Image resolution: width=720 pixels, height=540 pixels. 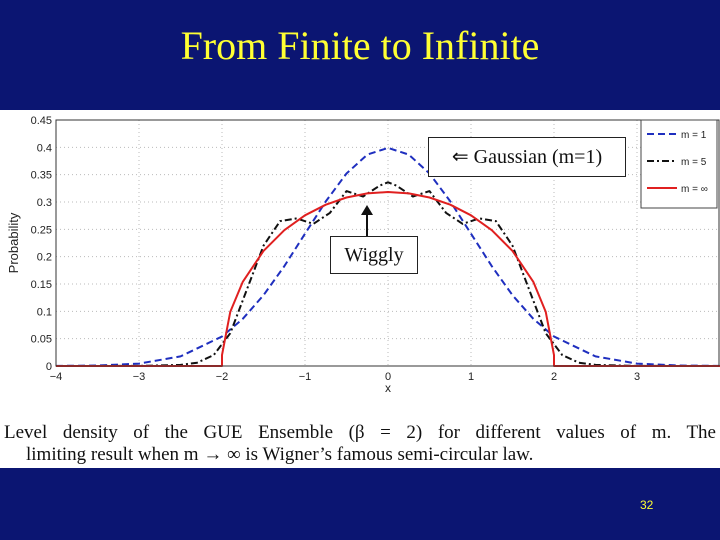 I want to click on gaussian-annotation: ⇐ Gaussian (m=1), so click(x=527, y=157).